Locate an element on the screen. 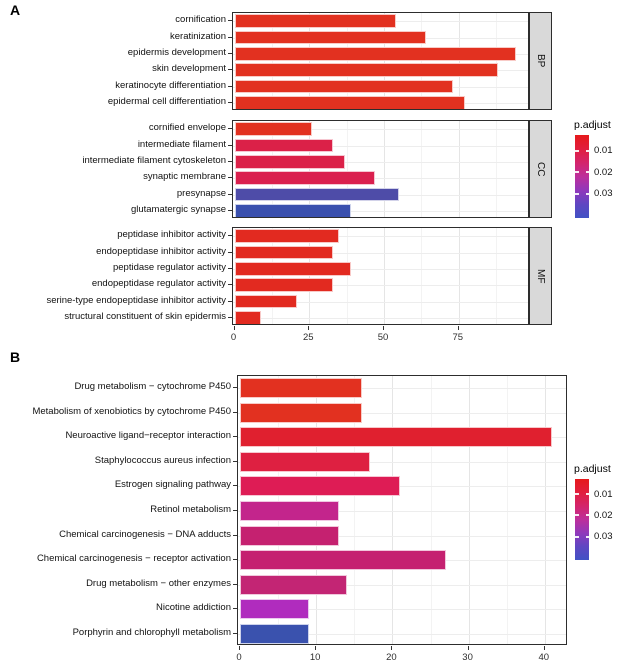  x-axis-tick-label: 40 is located at coordinates (544, 657).